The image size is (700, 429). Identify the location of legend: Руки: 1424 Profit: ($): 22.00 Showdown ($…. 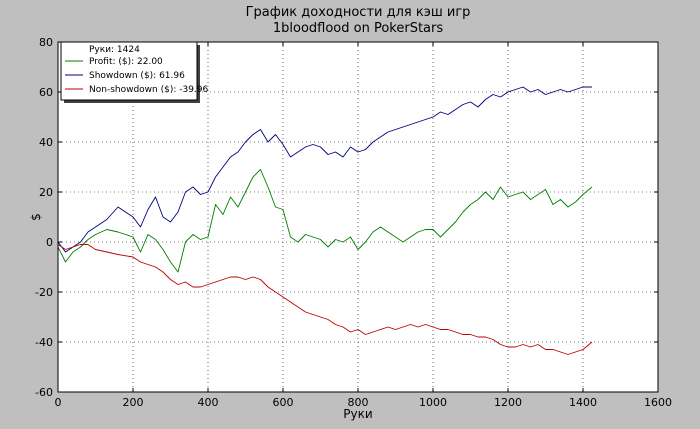
(134, 72).